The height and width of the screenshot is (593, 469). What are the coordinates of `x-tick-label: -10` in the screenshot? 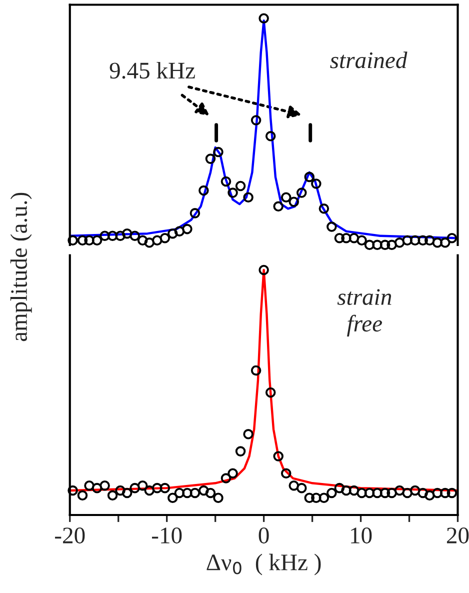 It's located at (167, 536).